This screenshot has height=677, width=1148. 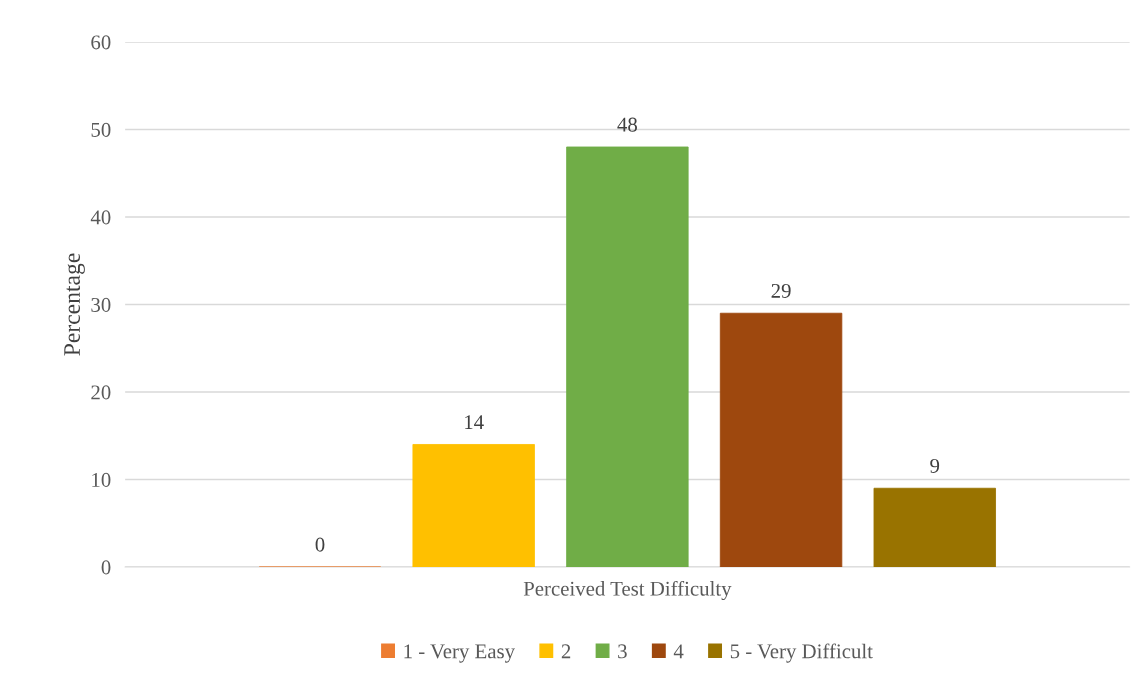 What do you see at coordinates (106, 567) in the screenshot?
I see `y-tick-label: 0` at bounding box center [106, 567].